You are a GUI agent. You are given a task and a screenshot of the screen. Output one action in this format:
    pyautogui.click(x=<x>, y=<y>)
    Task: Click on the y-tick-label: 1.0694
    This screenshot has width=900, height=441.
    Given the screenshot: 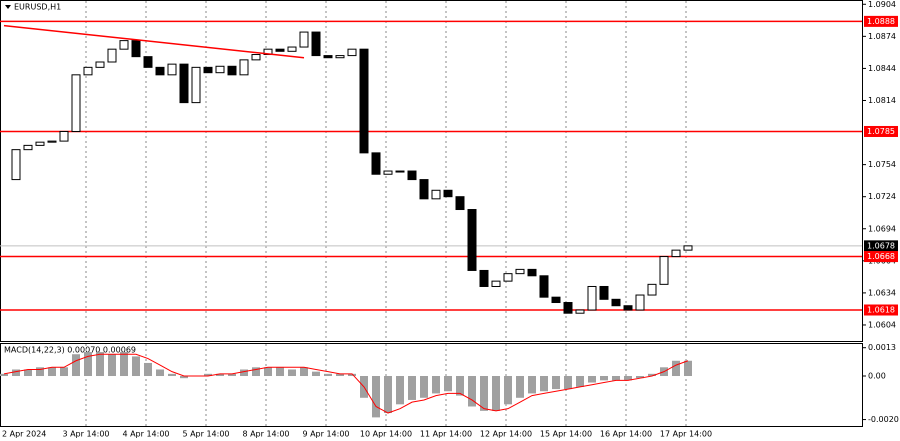 What is the action you would take?
    pyautogui.click(x=882, y=228)
    